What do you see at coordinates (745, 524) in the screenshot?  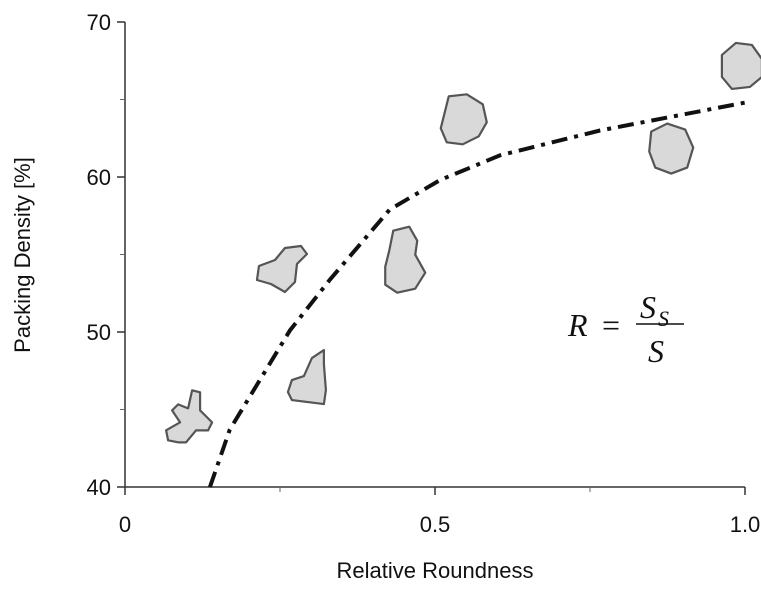 I see `x-tick-label: 1.0` at bounding box center [745, 524].